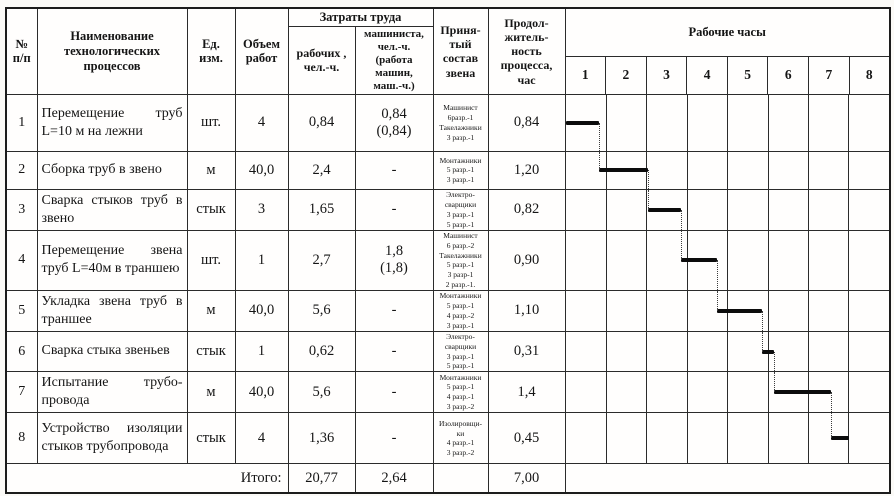 The width and height of the screenshot is (894, 496). I want to click on process-name: Сборка труб в звено, so click(112, 170).